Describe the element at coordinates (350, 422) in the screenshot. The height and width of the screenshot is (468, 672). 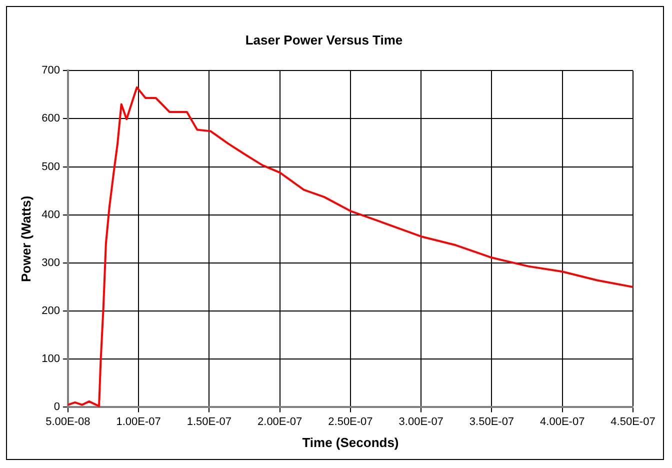
I see `x-tick-label: 2.50E-07` at that location.